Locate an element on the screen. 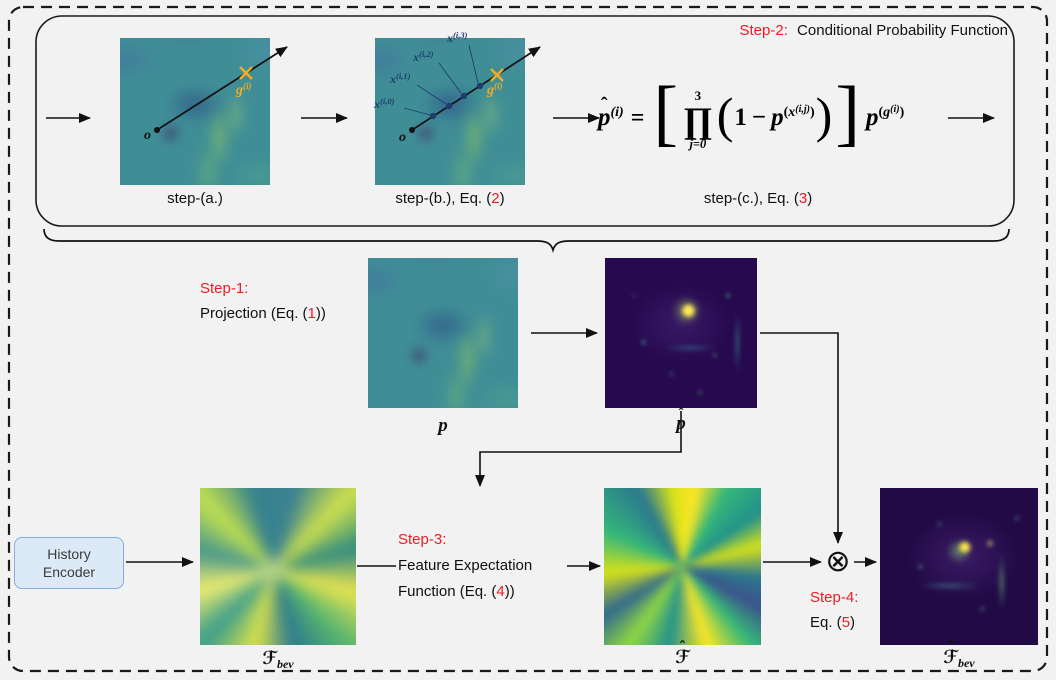  bev-map-step-b is located at coordinates (450, 111).